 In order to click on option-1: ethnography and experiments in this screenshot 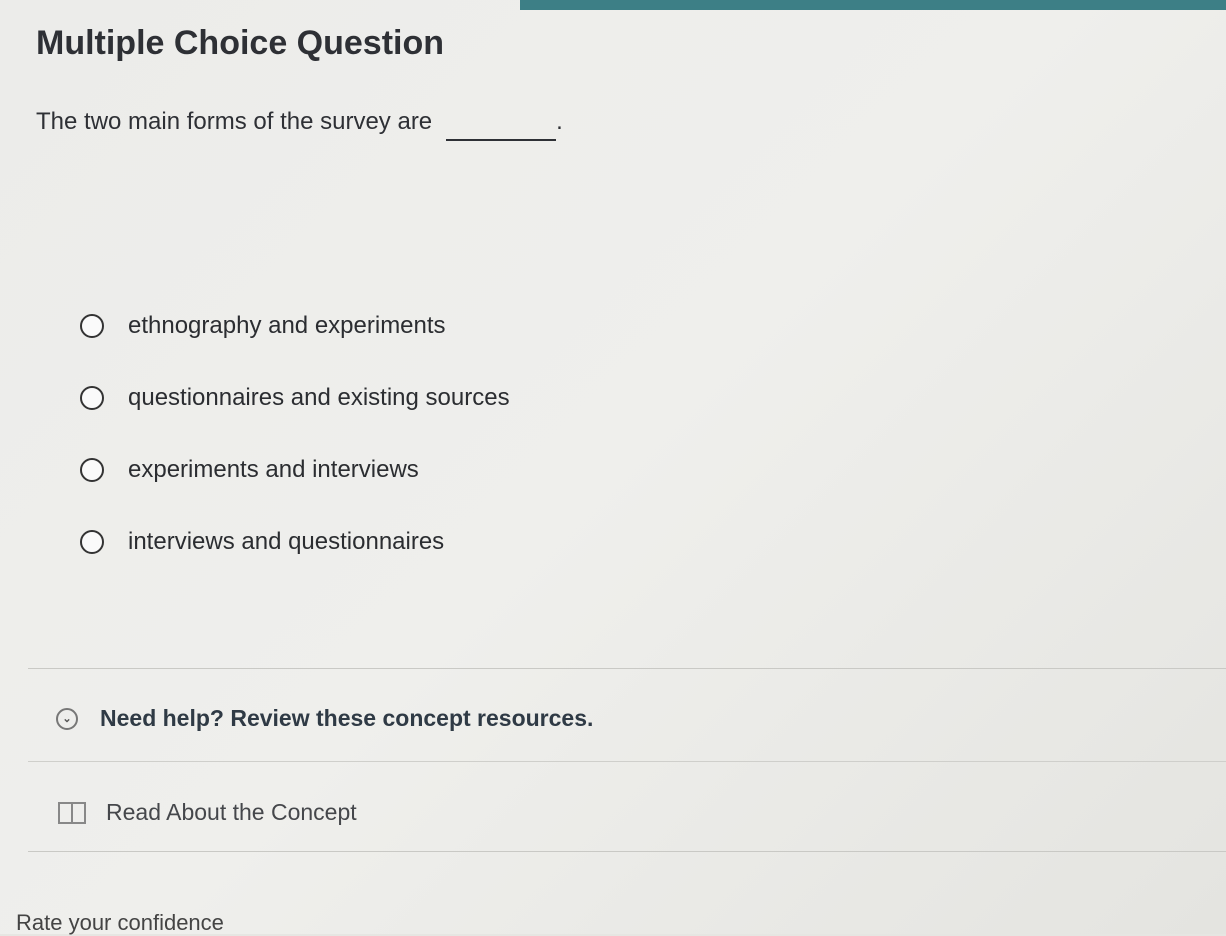, I will do `click(295, 326)`.